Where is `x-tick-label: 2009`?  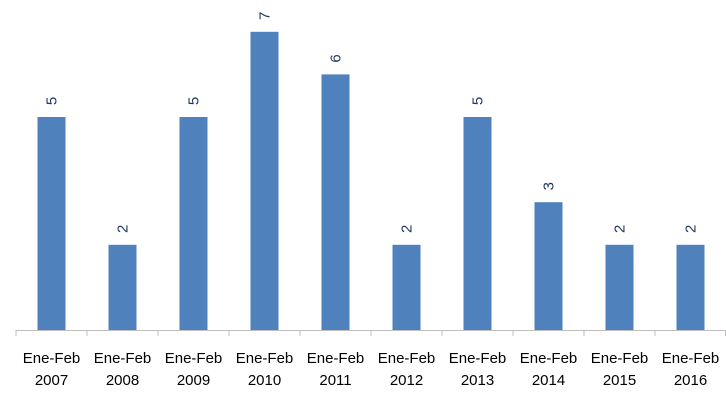 x-tick-label: 2009 is located at coordinates (193, 380).